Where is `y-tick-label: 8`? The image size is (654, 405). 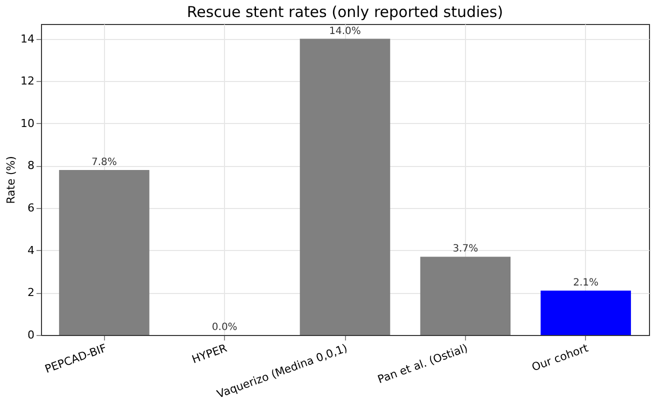
y-tick-label: 8 is located at coordinates (31, 165).